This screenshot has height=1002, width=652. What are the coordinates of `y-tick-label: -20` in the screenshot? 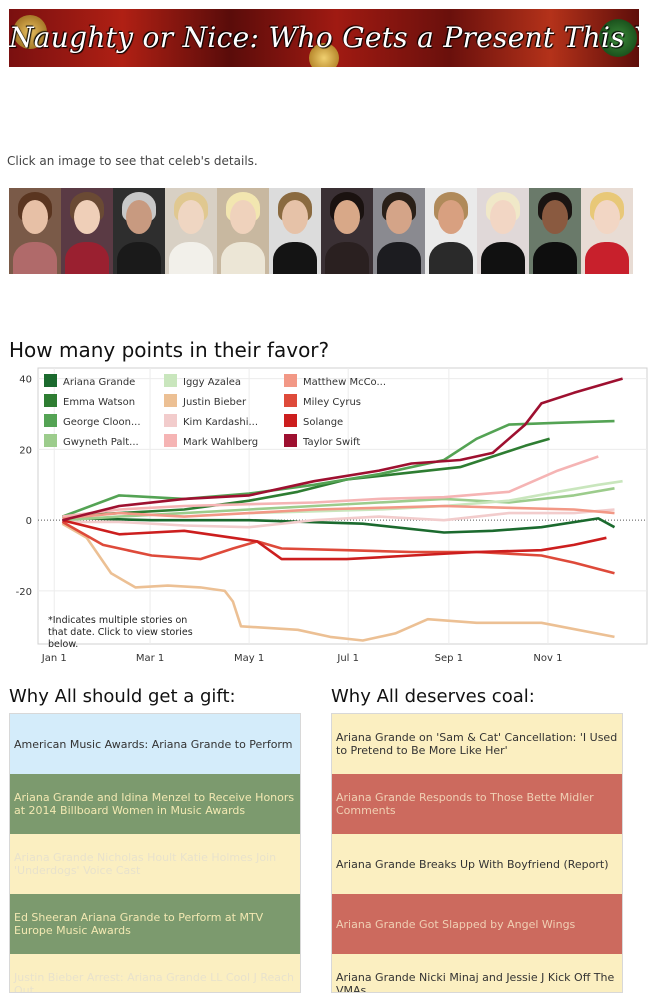 It's located at (24, 592).